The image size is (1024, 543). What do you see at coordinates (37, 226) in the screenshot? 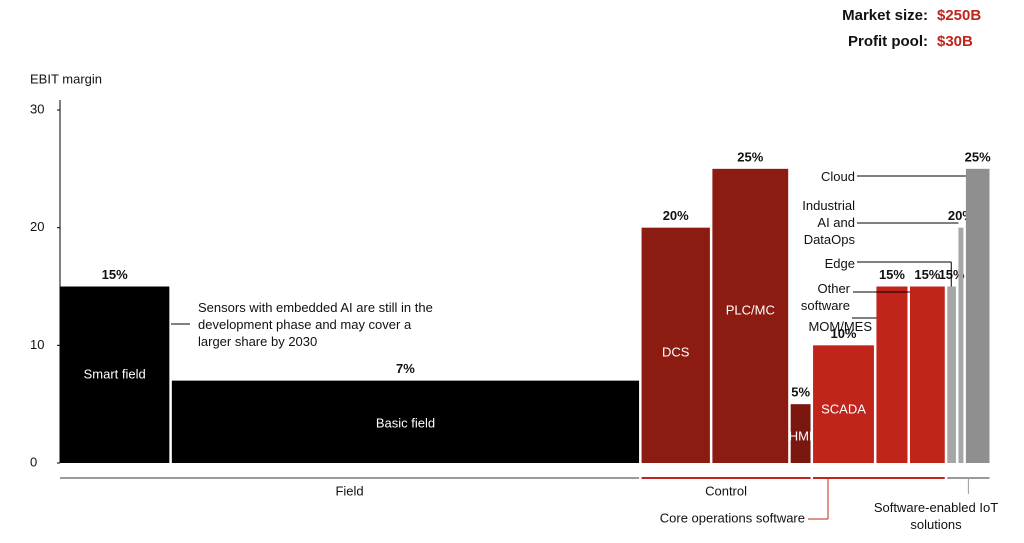
I see `y-tick-label: 20` at bounding box center [37, 226].